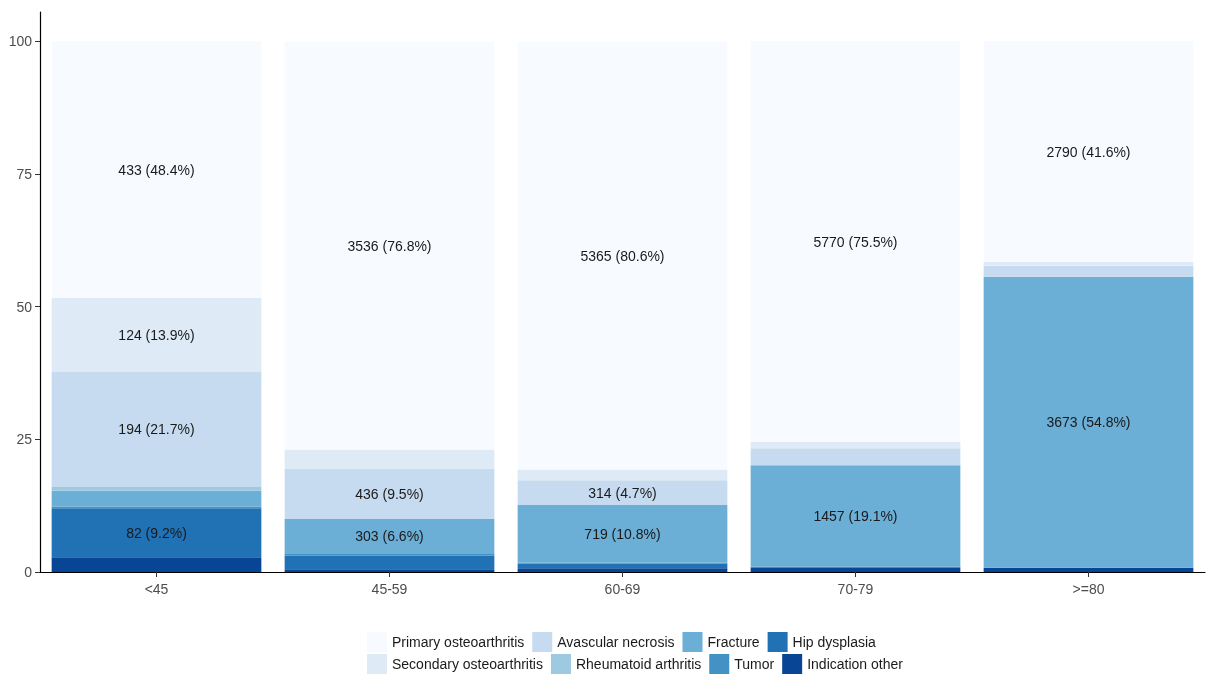 The width and height of the screenshot is (1215, 680). Describe the element at coordinates (458, 642) in the screenshot. I see `legend-label: Primary osteoarthritis` at that location.